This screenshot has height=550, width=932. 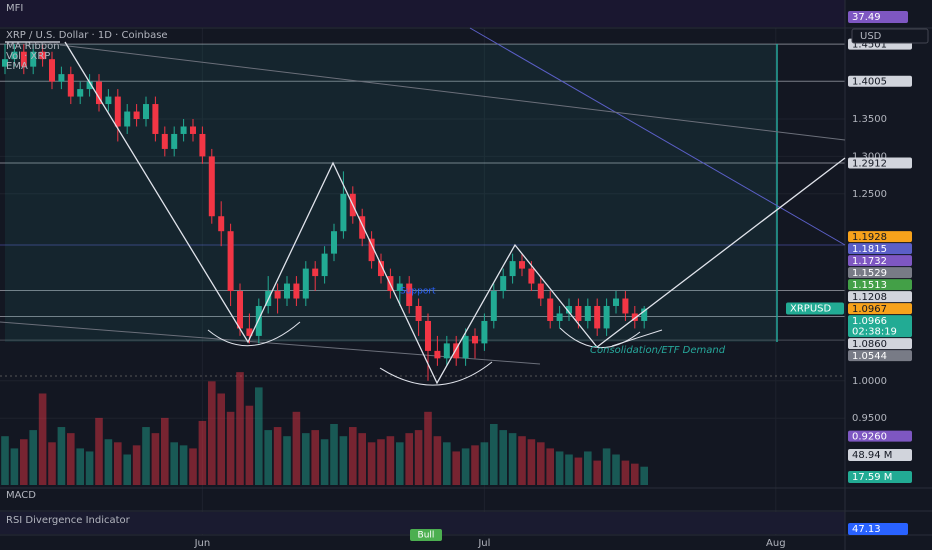 What do you see at coordinates (869, 418) in the screenshot?
I see `y-tick-label: 0.9500` at bounding box center [869, 418].